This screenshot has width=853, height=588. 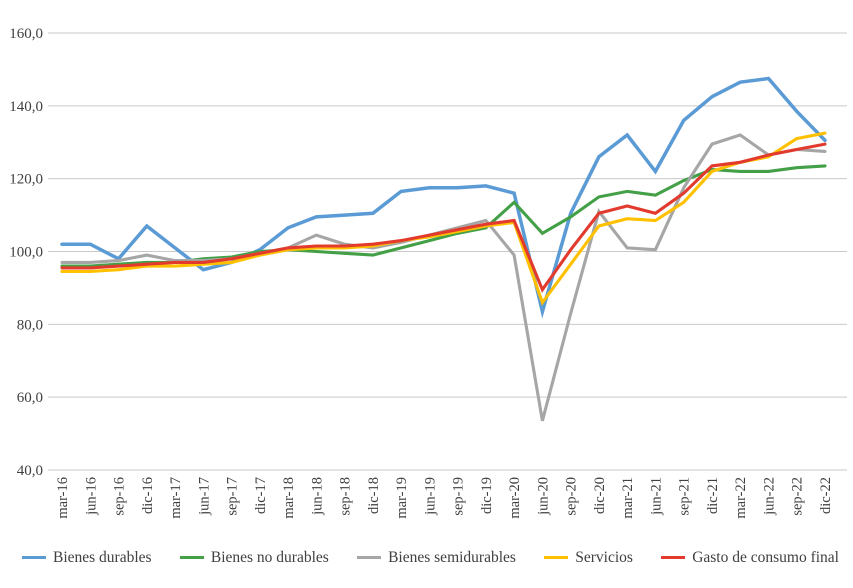 What do you see at coordinates (741, 498) in the screenshot?
I see `x-tick-label: mar-22` at bounding box center [741, 498].